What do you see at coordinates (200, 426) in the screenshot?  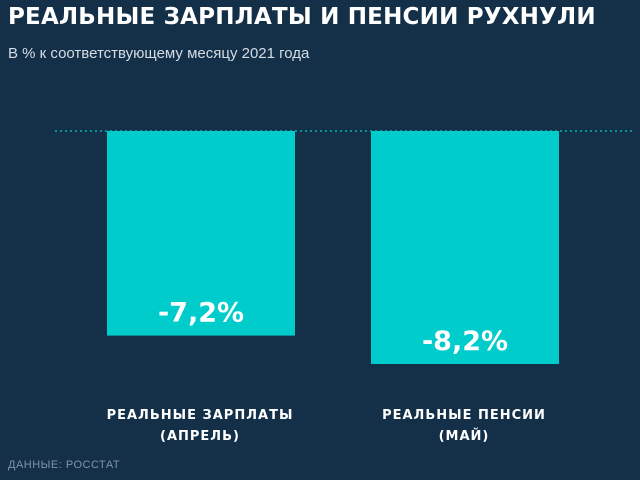 I see `category-label-wages: РЕАЛЬНЫЕ ЗАРПЛАТЫ (АПРЕЛЬ)` at bounding box center [200, 426].